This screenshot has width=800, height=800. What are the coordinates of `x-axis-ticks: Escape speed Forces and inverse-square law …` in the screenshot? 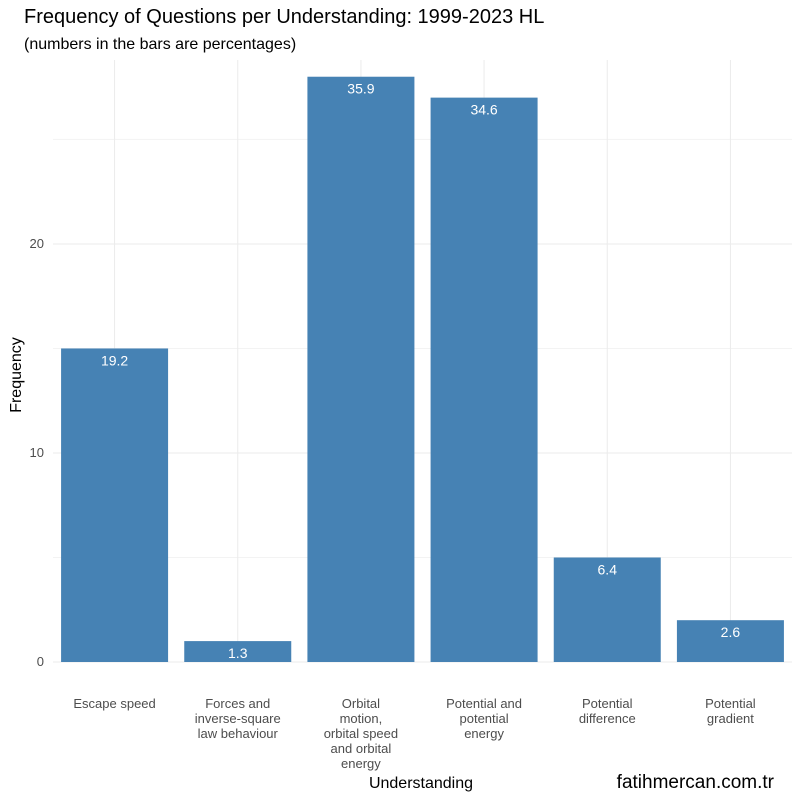 It's located at (414, 733).